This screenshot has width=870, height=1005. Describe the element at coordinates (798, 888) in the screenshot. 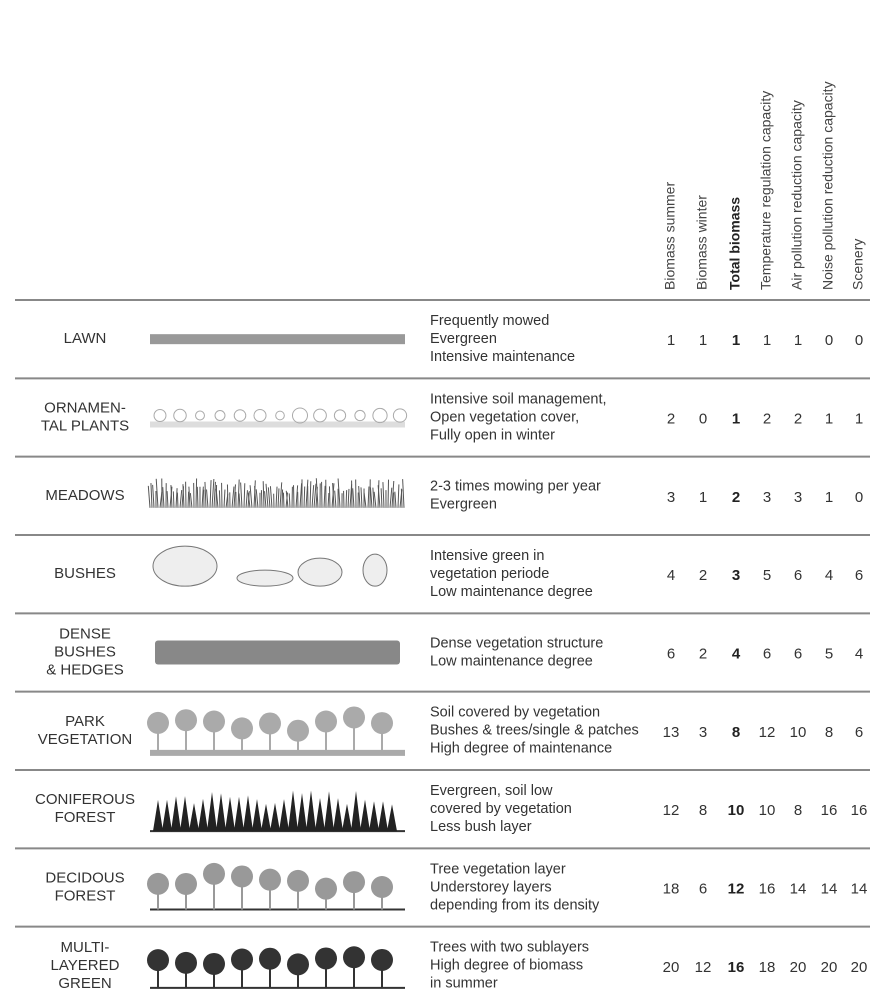

I see `row-value: 14` at that location.